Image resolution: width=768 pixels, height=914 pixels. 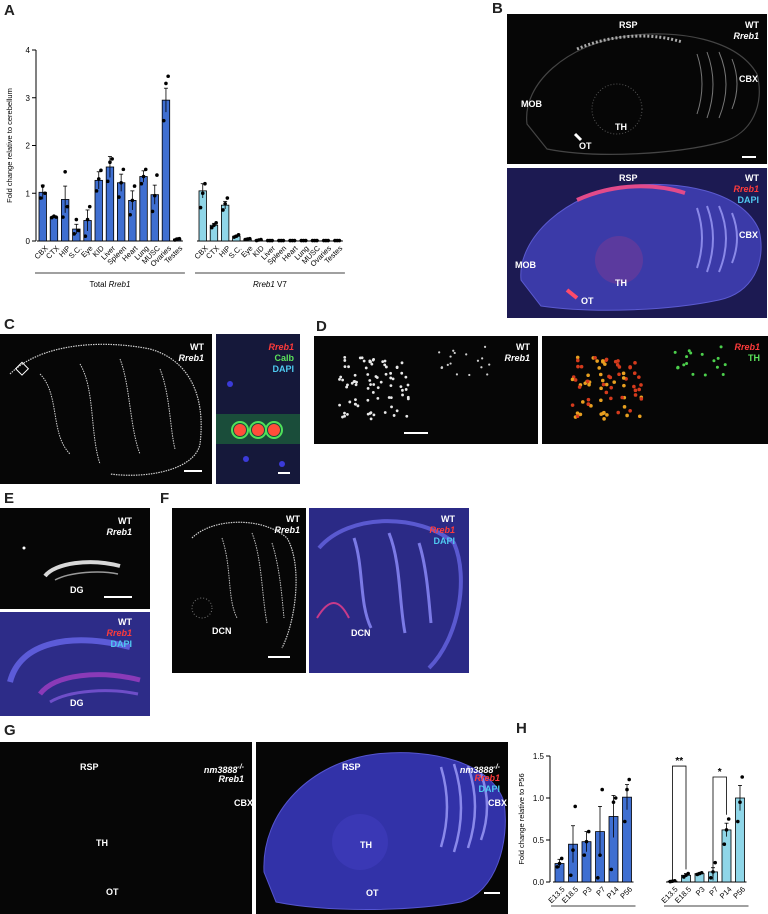 What do you see at coordinates (587, 891) in the screenshot?
I see `x-tick-label: P3` at bounding box center [587, 891].